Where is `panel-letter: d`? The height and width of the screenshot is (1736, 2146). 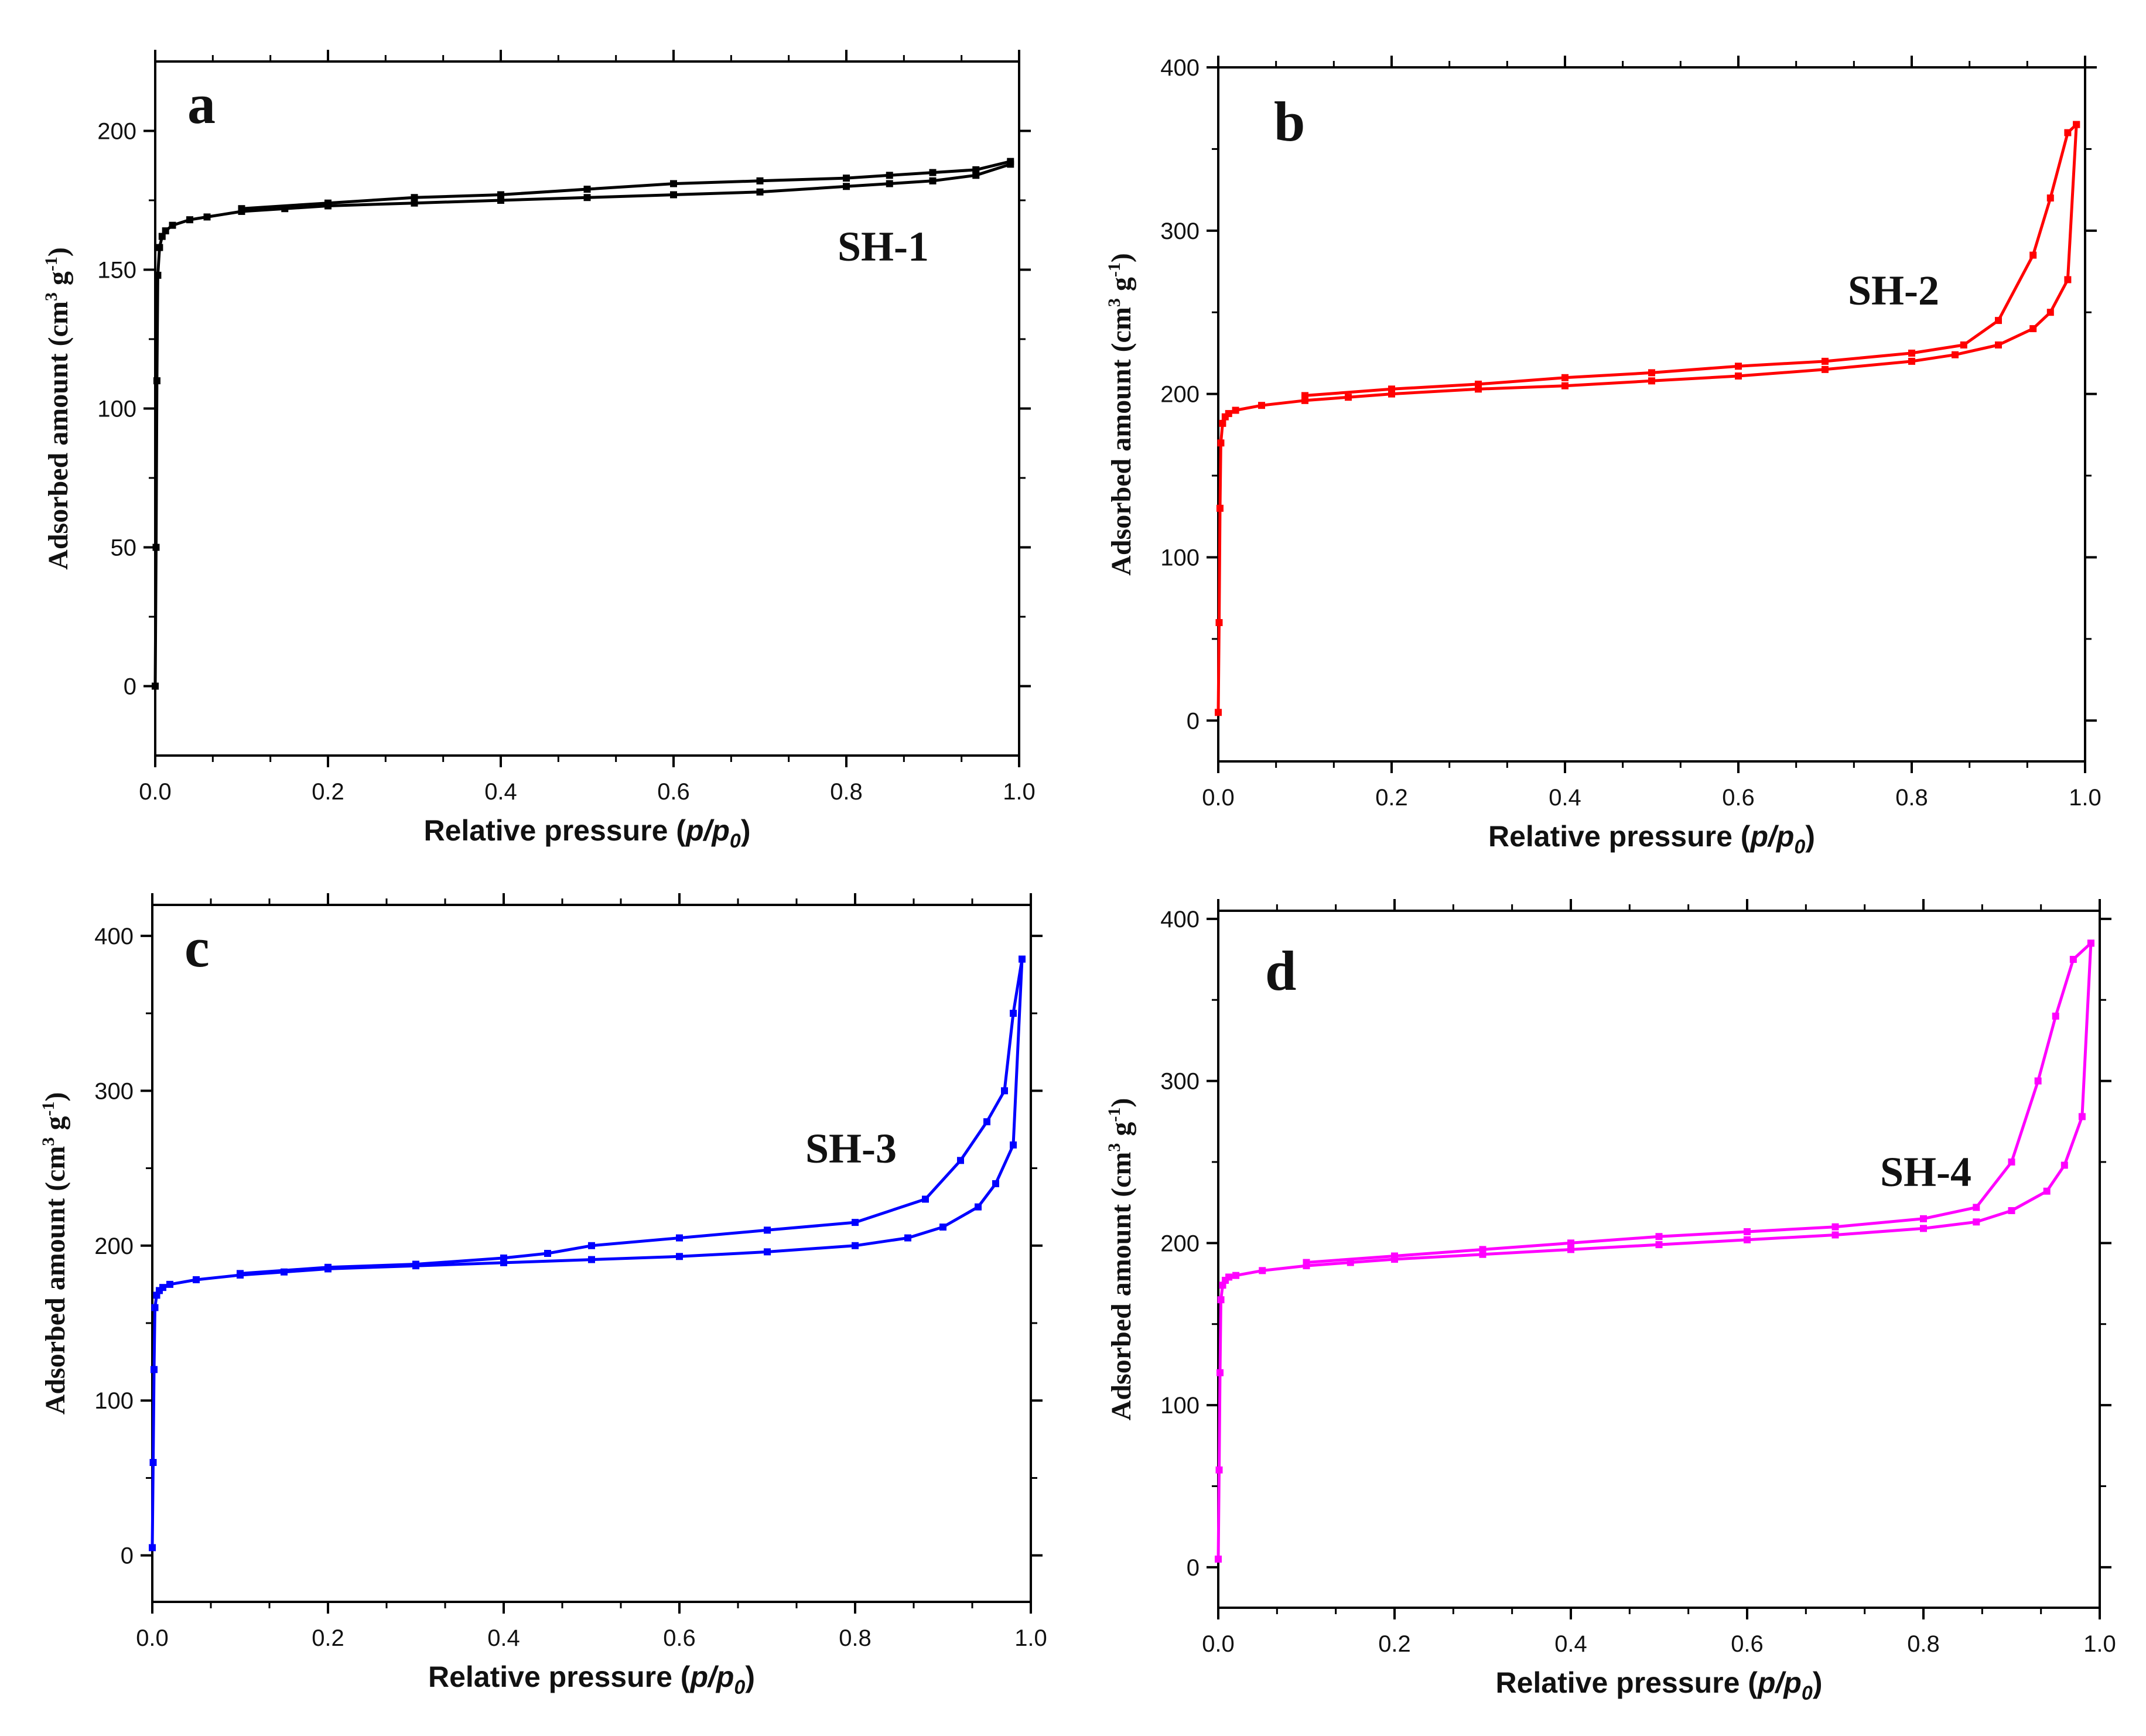 panel-letter: d is located at coordinates (1280, 970).